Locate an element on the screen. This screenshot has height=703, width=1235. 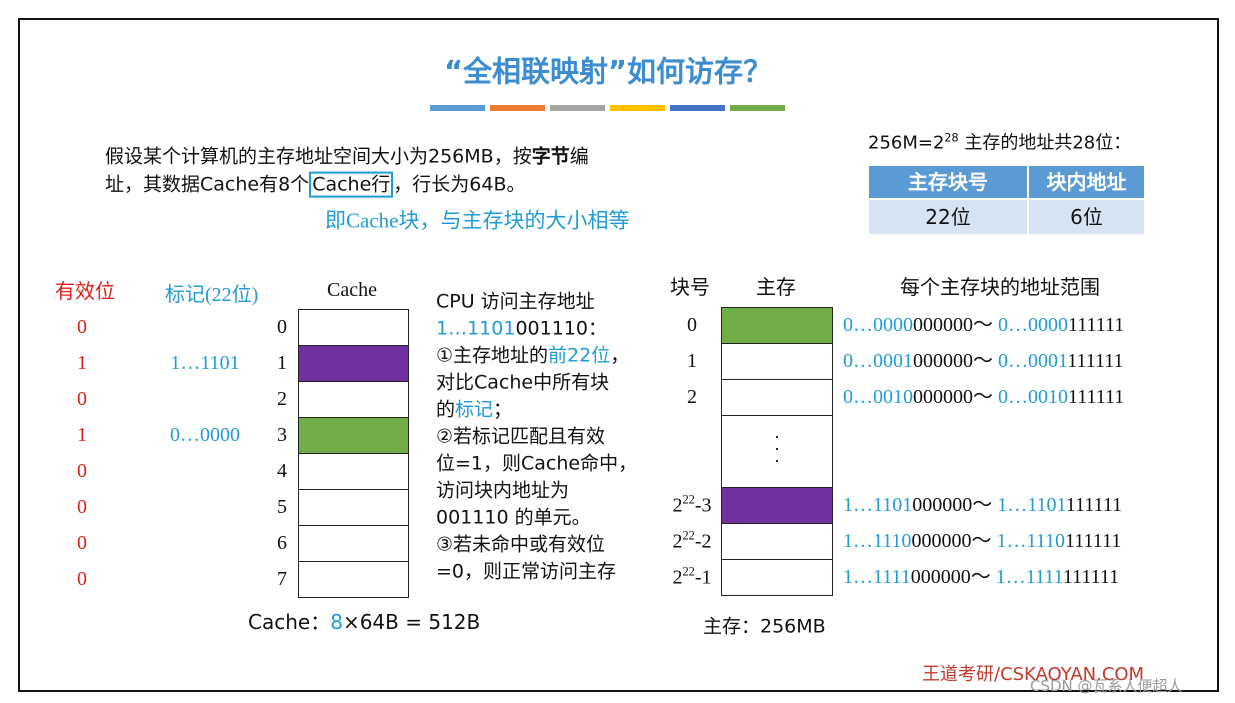
memory-ellipsis-cell is located at coordinates (777, 451).